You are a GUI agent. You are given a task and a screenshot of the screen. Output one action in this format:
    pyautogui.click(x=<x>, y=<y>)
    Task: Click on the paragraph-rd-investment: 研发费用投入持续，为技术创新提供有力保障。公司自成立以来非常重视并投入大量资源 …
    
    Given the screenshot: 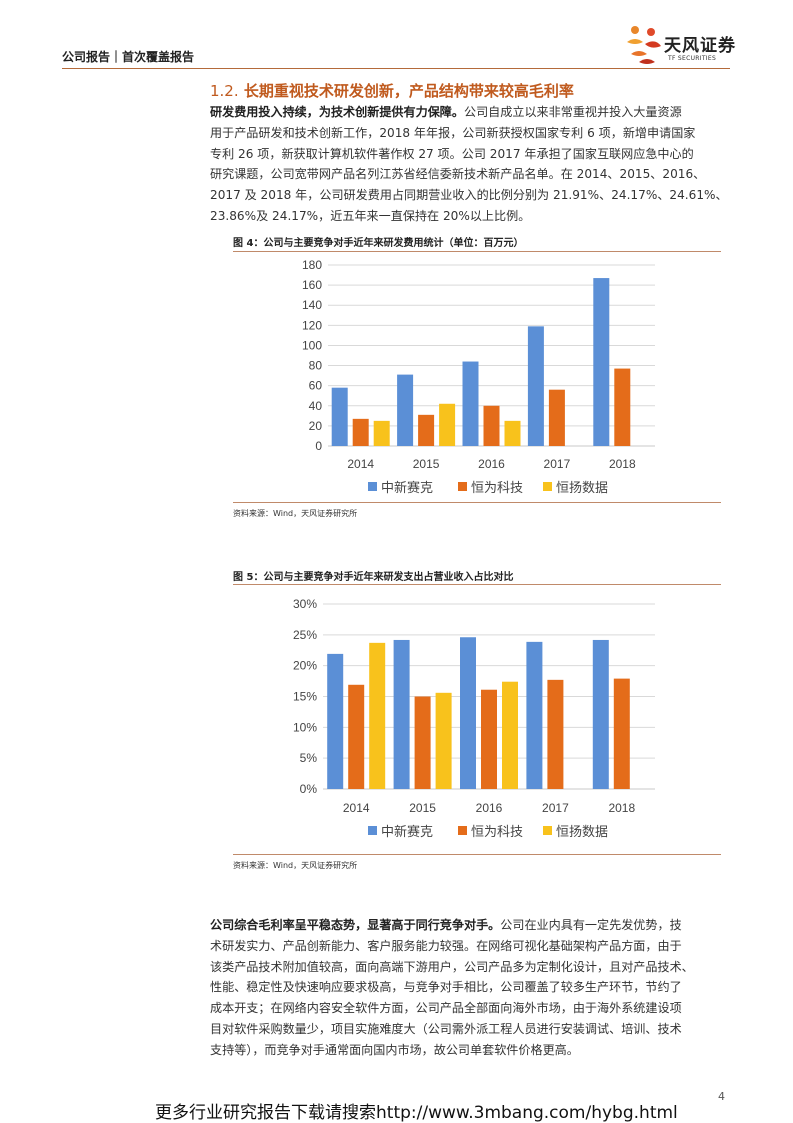 What is the action you would take?
    pyautogui.click(x=469, y=164)
    